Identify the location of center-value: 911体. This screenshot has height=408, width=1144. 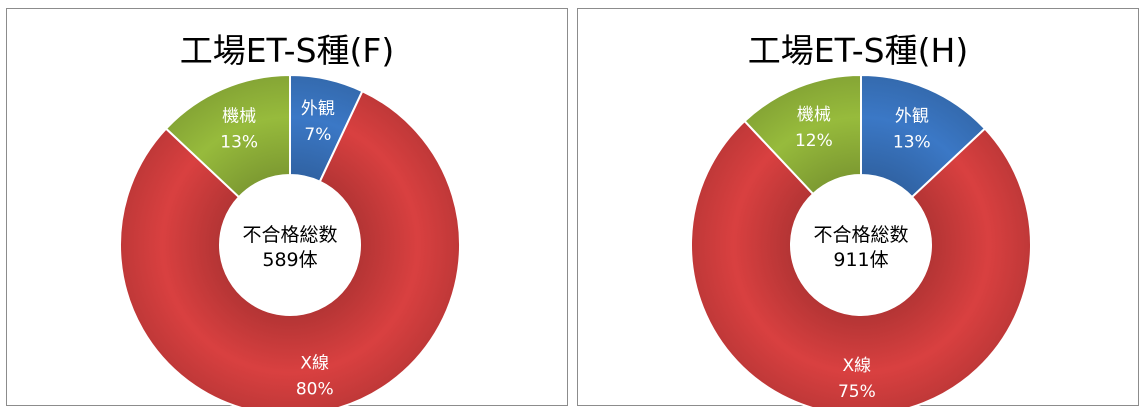
(860, 260).